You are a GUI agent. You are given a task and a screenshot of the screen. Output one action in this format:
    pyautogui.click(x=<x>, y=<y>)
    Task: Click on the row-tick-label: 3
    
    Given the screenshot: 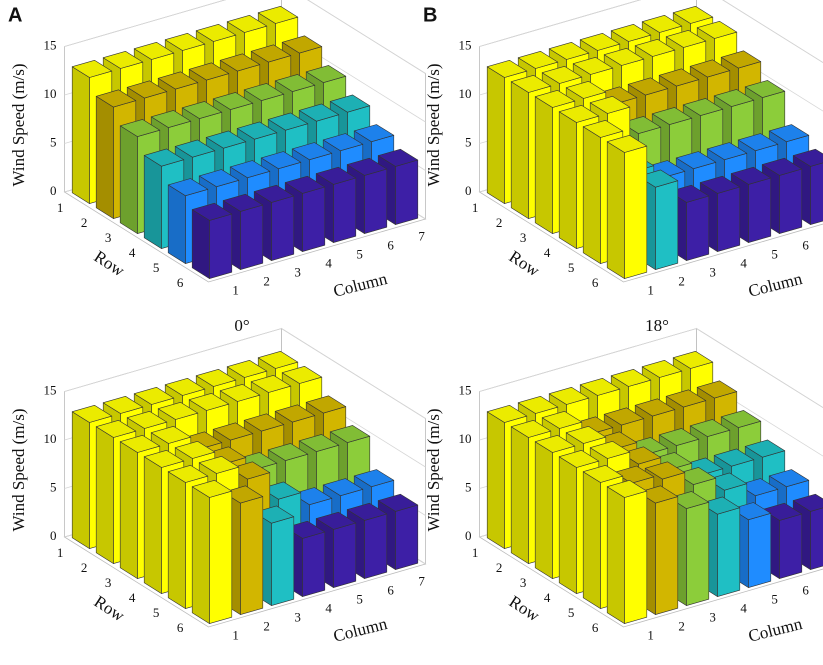 What is the action you would take?
    pyautogui.click(x=108, y=237)
    